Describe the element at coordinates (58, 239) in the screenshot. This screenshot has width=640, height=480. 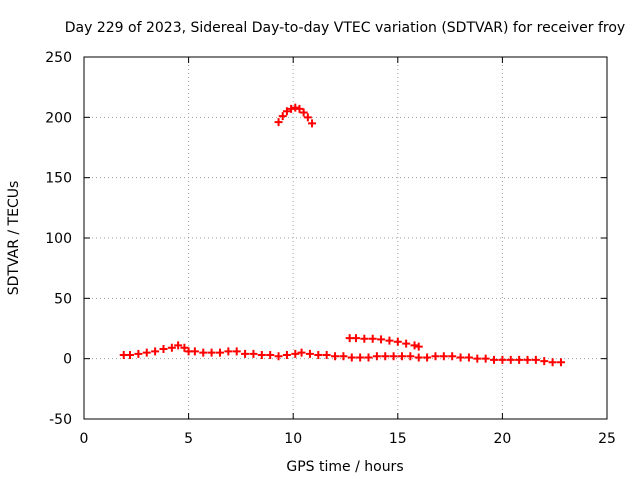
I see `y-tick-label: 100` at that location.